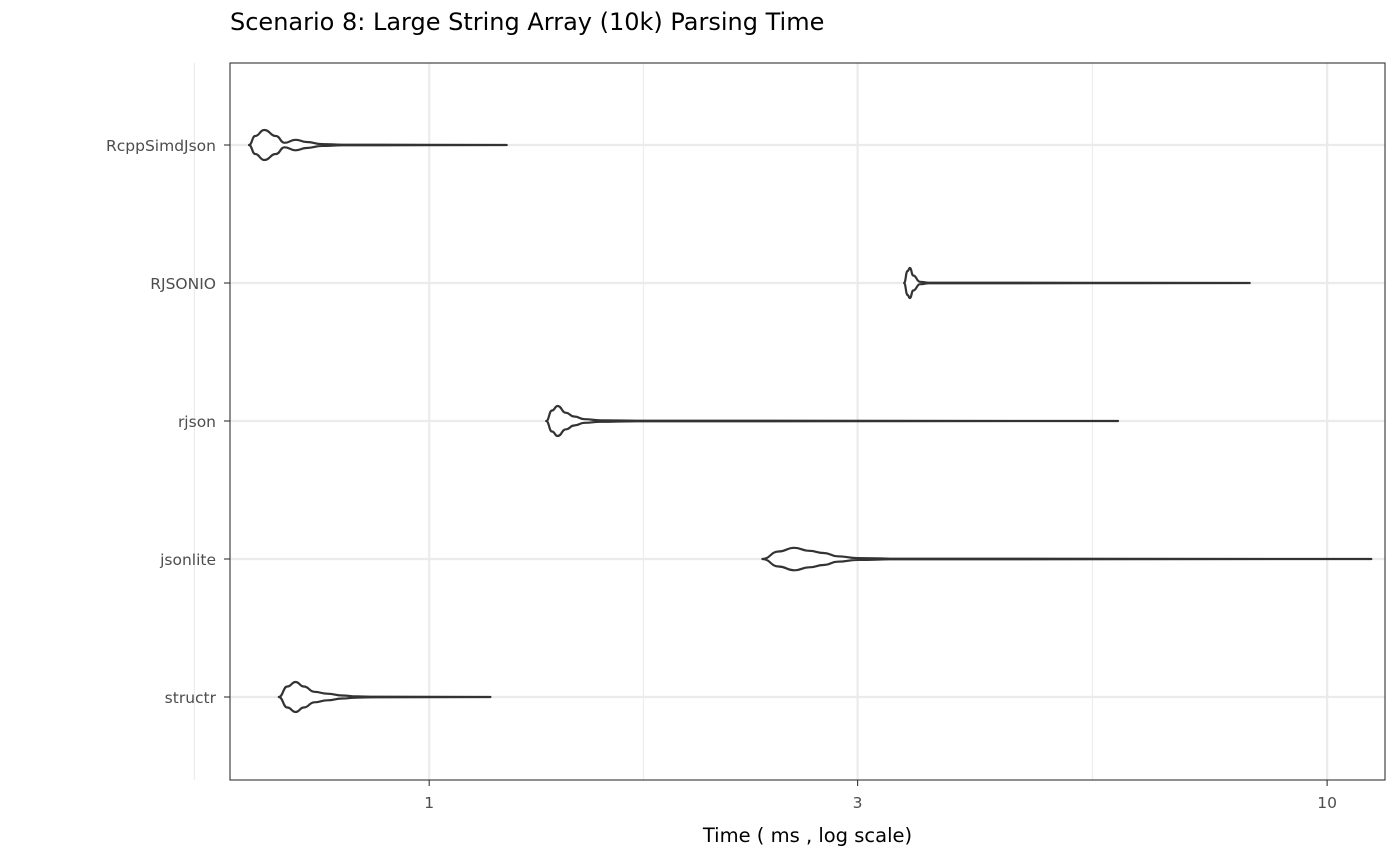  What do you see at coordinates (377, 145) in the screenshot?
I see `violin-rcppsimdjson` at bounding box center [377, 145].